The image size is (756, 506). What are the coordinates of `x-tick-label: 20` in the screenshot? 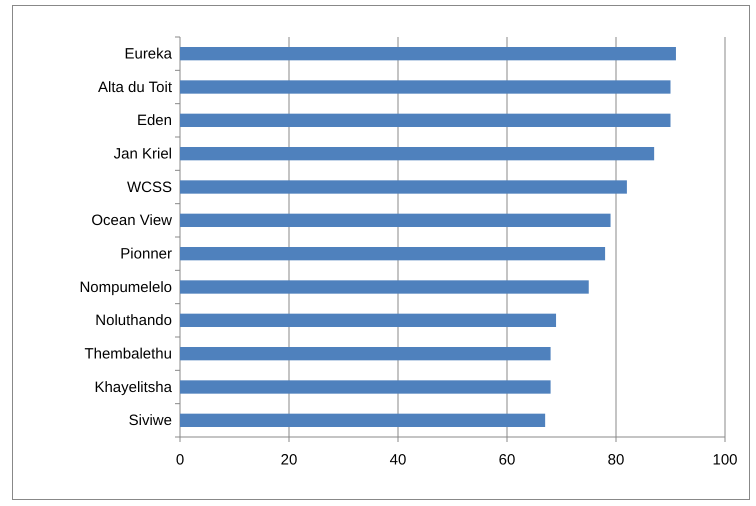 It's located at (289, 460).